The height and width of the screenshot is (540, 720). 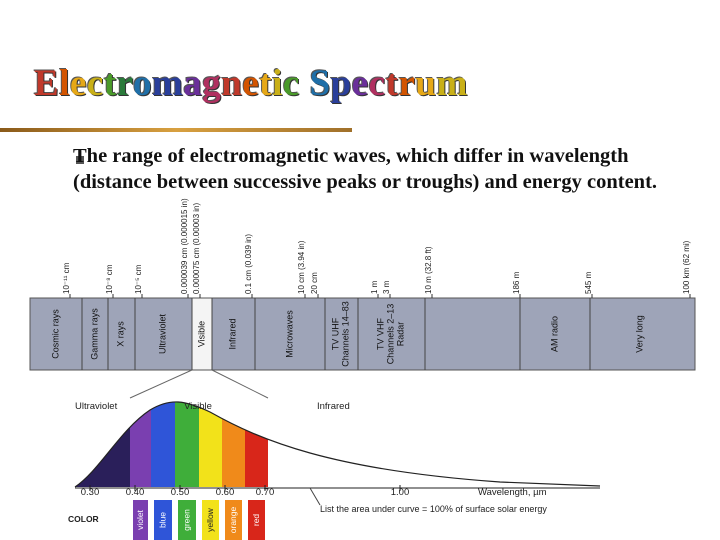 What do you see at coordinates (83, 519) in the screenshot?
I see `color-heading: COLOR` at bounding box center [83, 519].